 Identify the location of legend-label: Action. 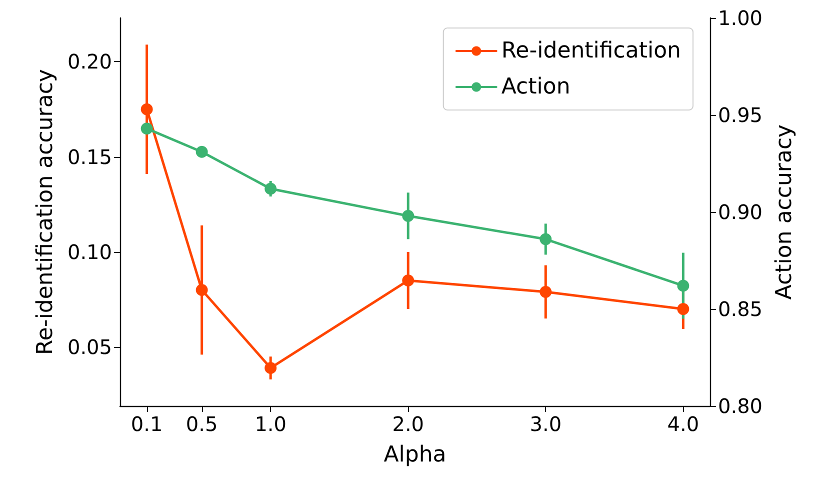
(535, 87).